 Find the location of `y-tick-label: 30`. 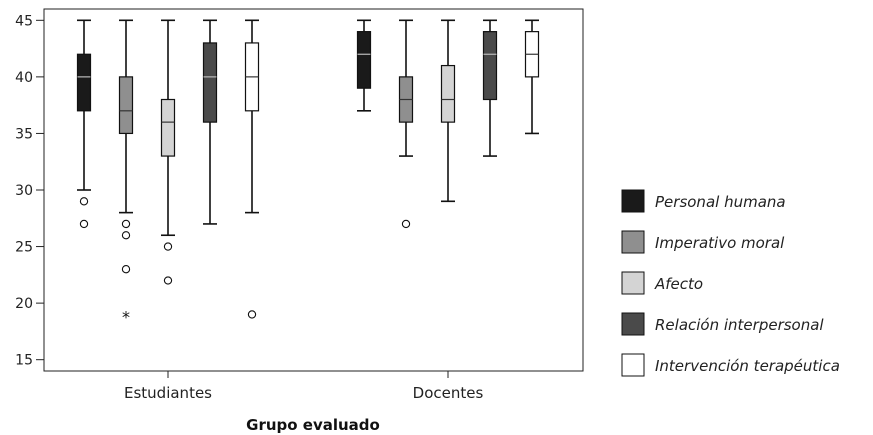

y-tick-label: 30 is located at coordinates (24, 191).